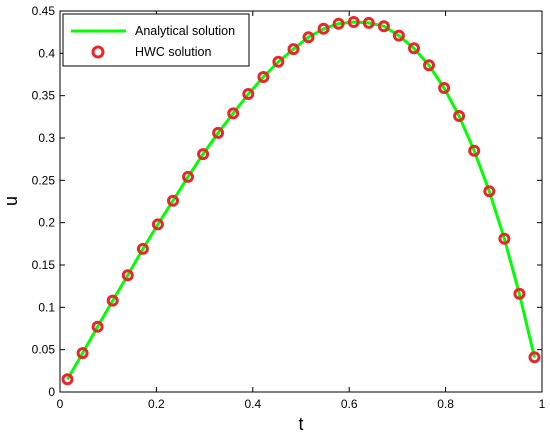 This screenshot has height=435, width=550. What do you see at coordinates (300, 424) in the screenshot?
I see `x-axis-label: t` at bounding box center [300, 424].